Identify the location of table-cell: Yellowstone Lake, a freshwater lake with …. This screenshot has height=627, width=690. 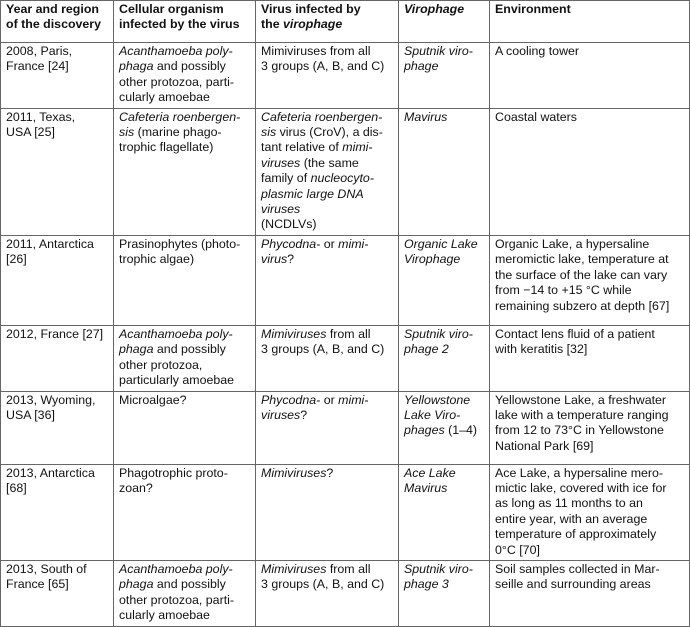
(589, 427).